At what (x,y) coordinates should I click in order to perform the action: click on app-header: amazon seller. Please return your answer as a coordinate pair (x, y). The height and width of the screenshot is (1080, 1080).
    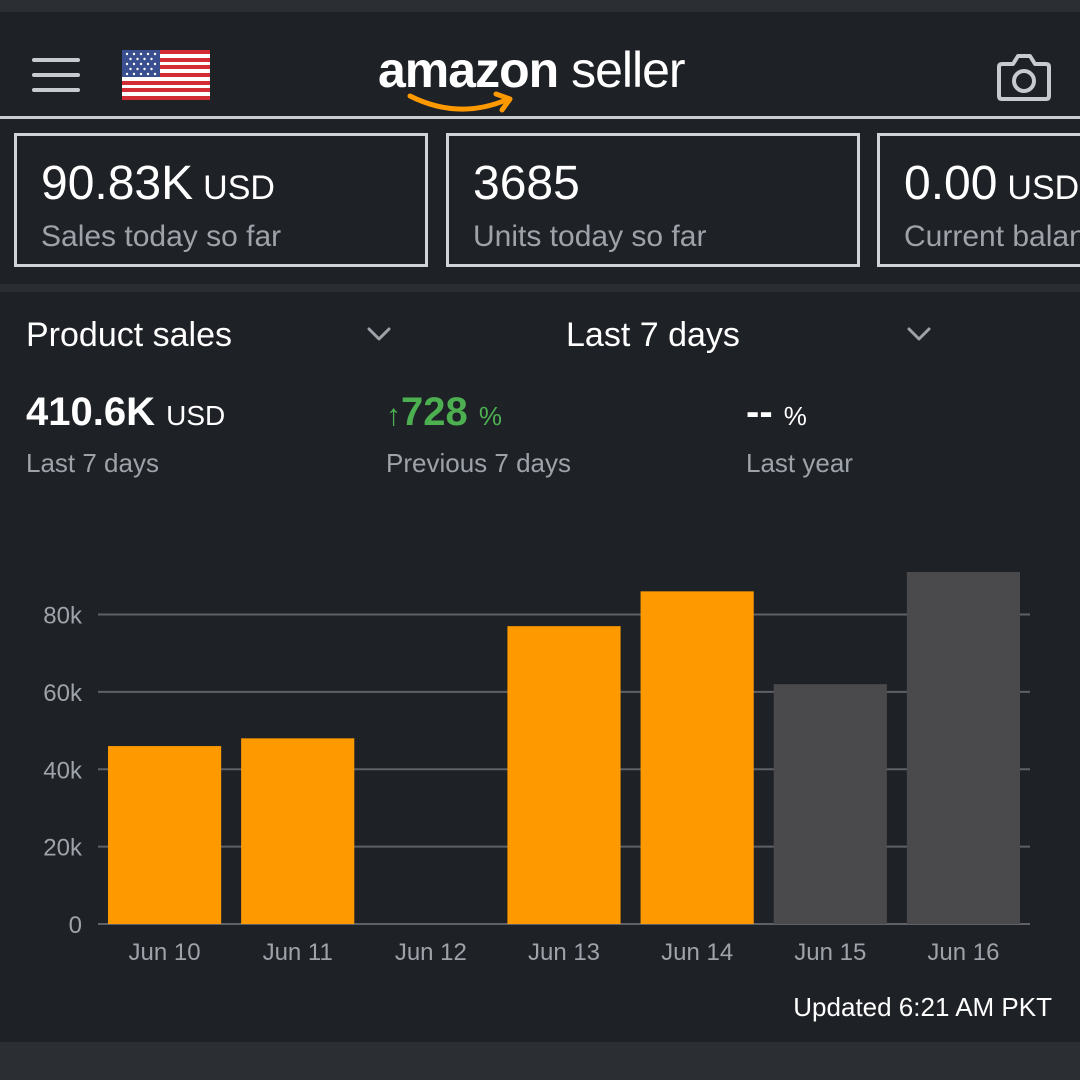
    Looking at the image, I should click on (540, 64).